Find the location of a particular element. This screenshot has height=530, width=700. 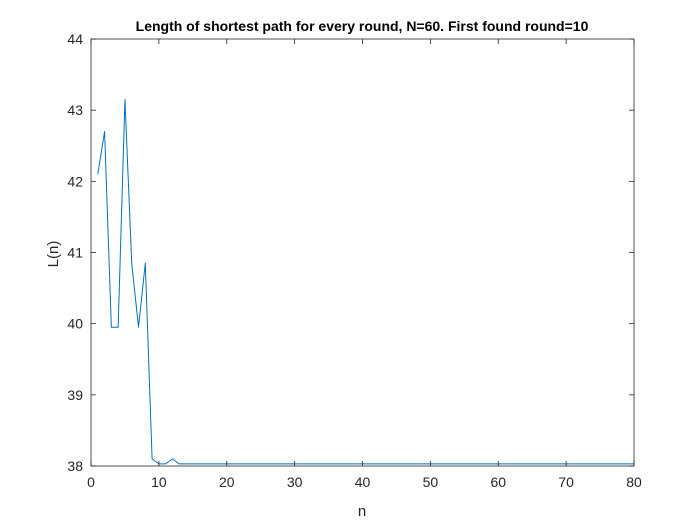

y-axis-label: L(n) is located at coordinates (53, 254).